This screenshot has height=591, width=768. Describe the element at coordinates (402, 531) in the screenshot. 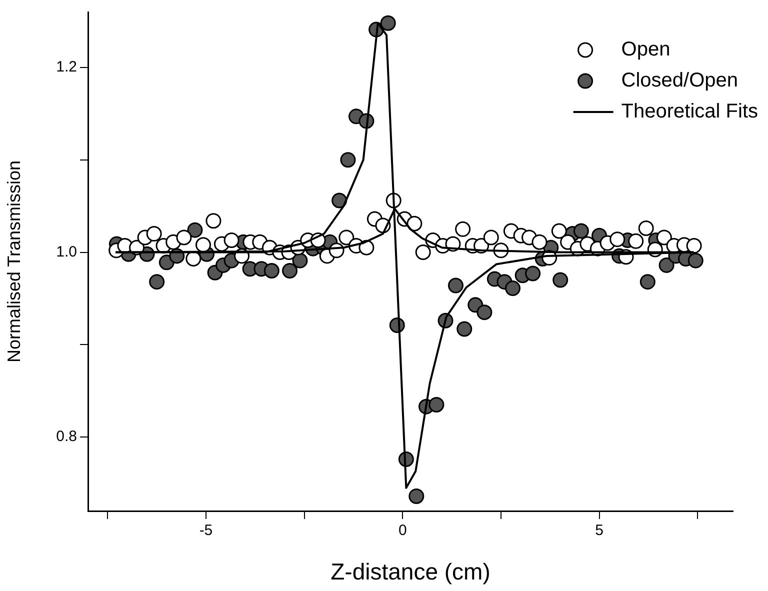

I see `x-tick-label: 0` at that location.